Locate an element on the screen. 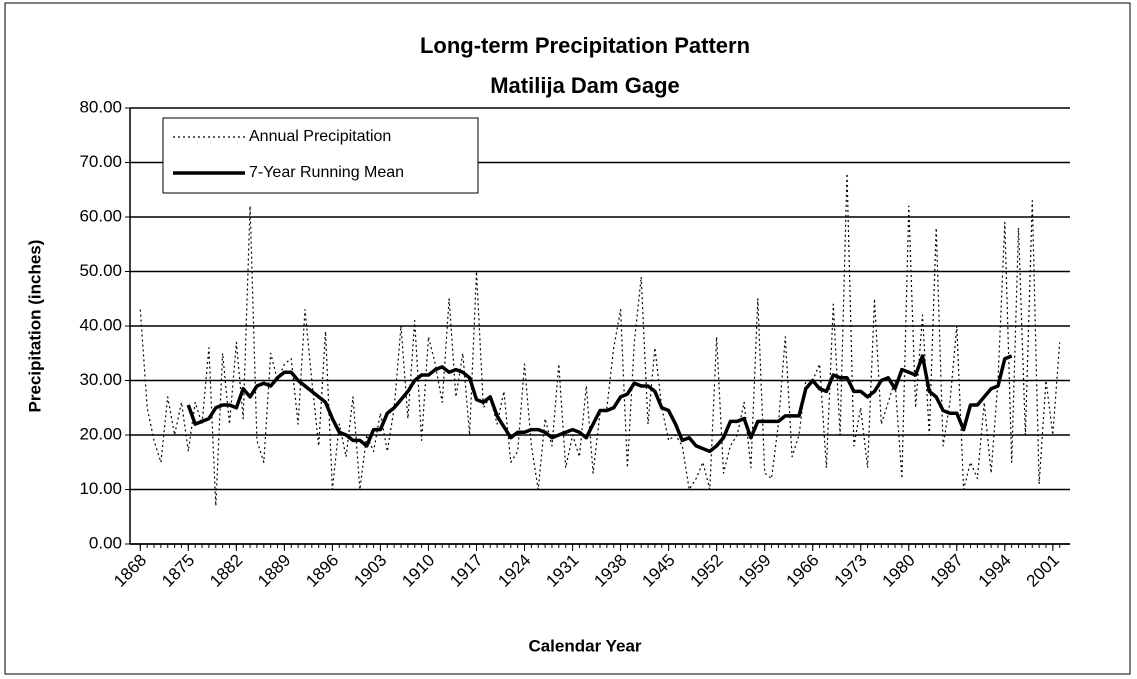  y-axis-title: Precipitation (inches) is located at coordinates (34, 326).